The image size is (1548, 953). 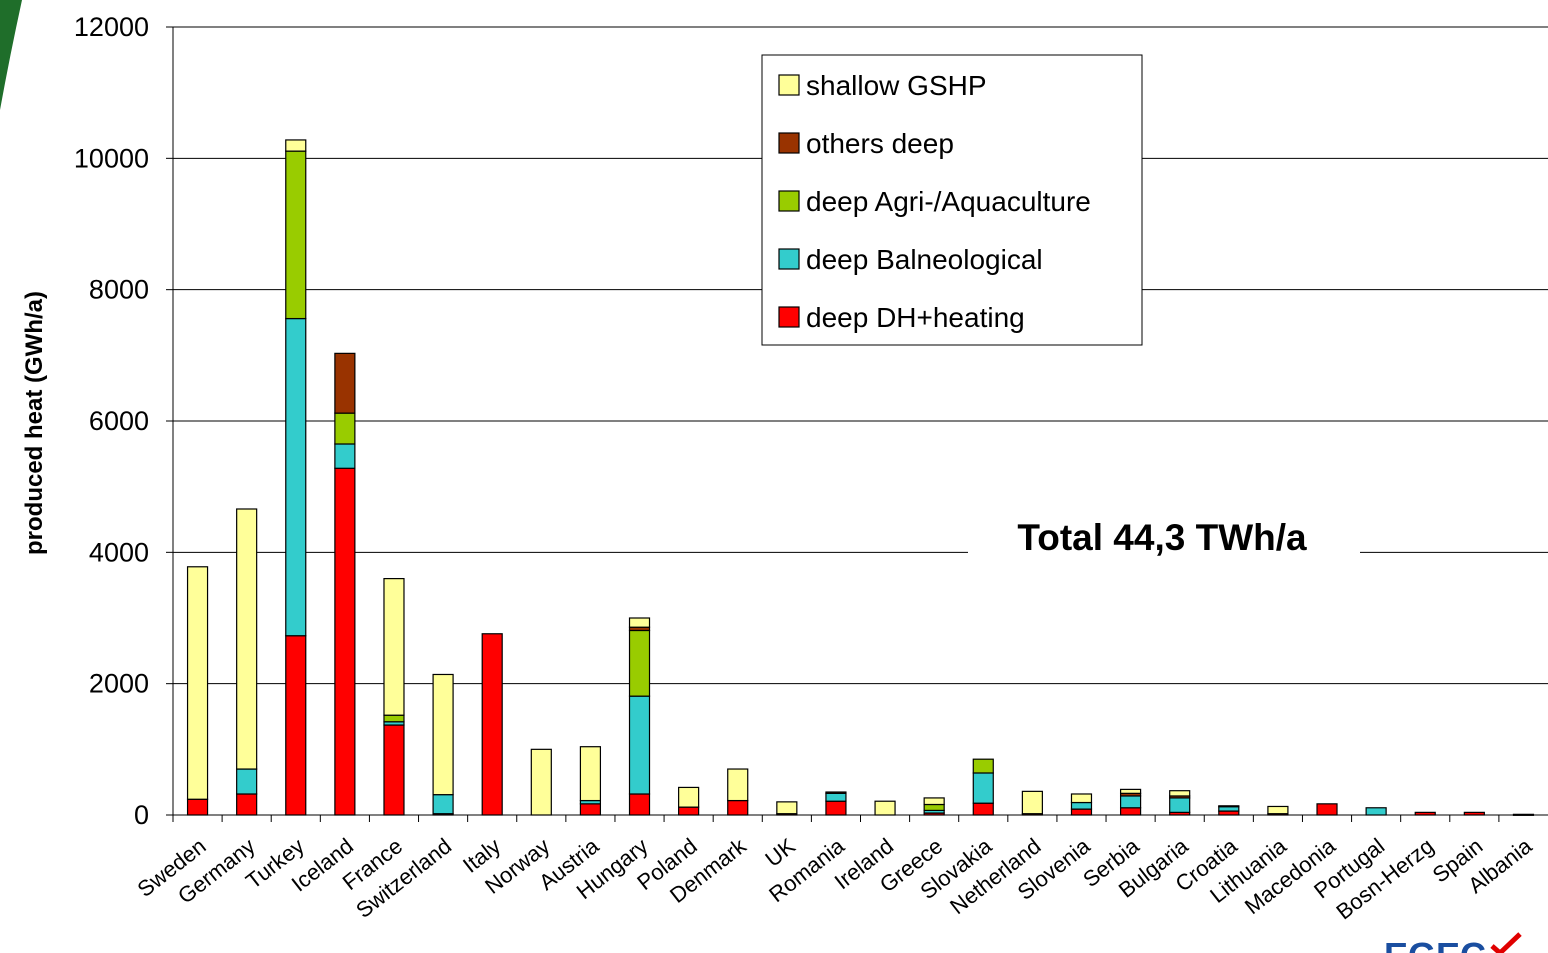 I want to click on total-annotation: Total 44,3 TWh/a, so click(x=1162, y=537).